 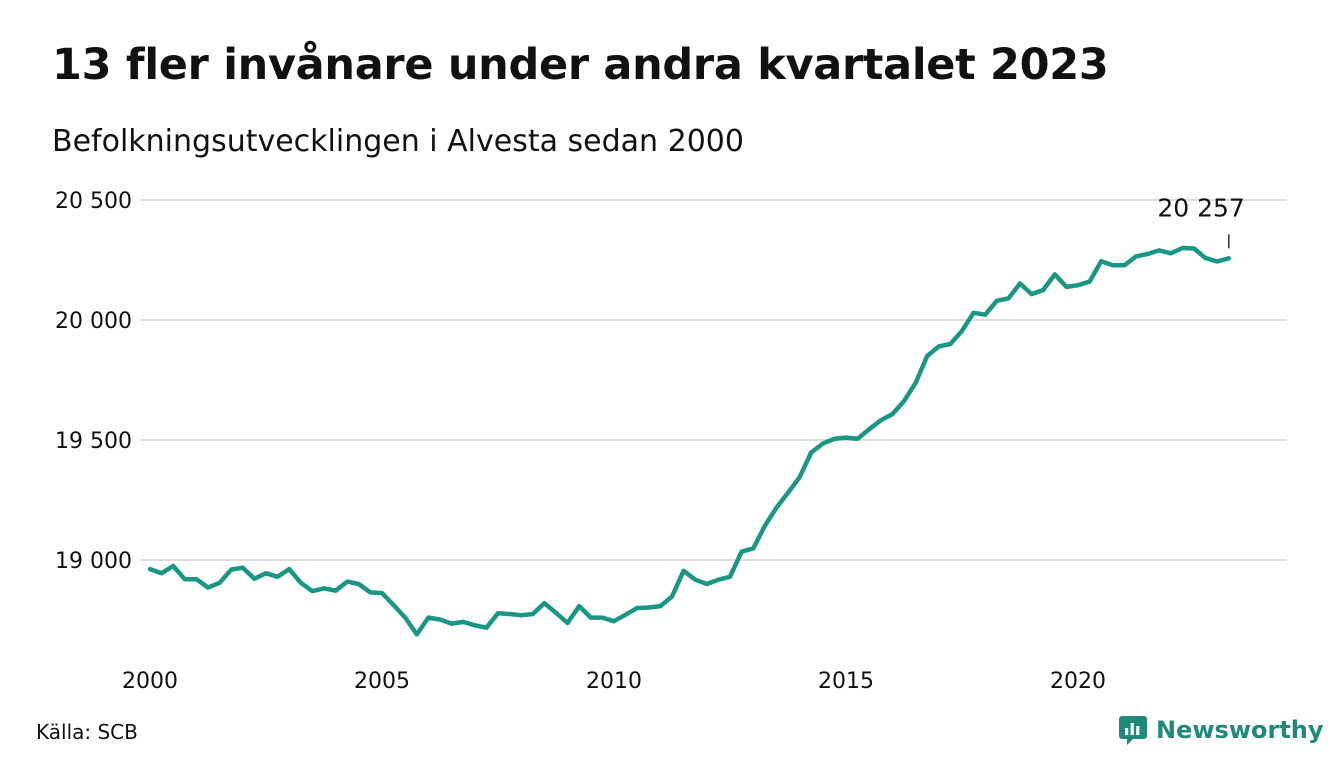 I want to click on x-tick-label: 2005, so click(x=382, y=681).